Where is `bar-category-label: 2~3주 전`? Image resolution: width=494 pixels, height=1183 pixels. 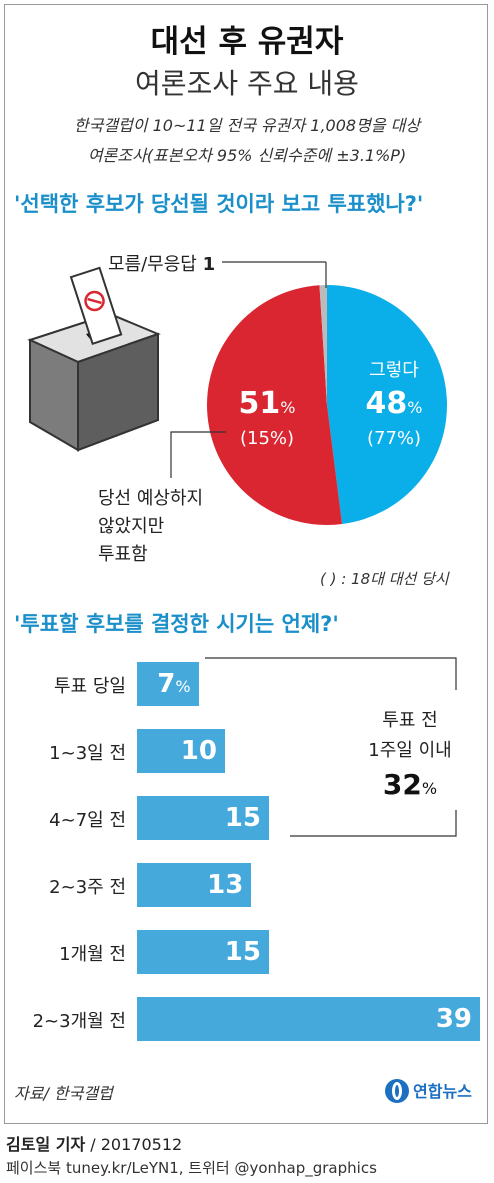 bar-category-label: 2~3주 전 is located at coordinates (87, 887).